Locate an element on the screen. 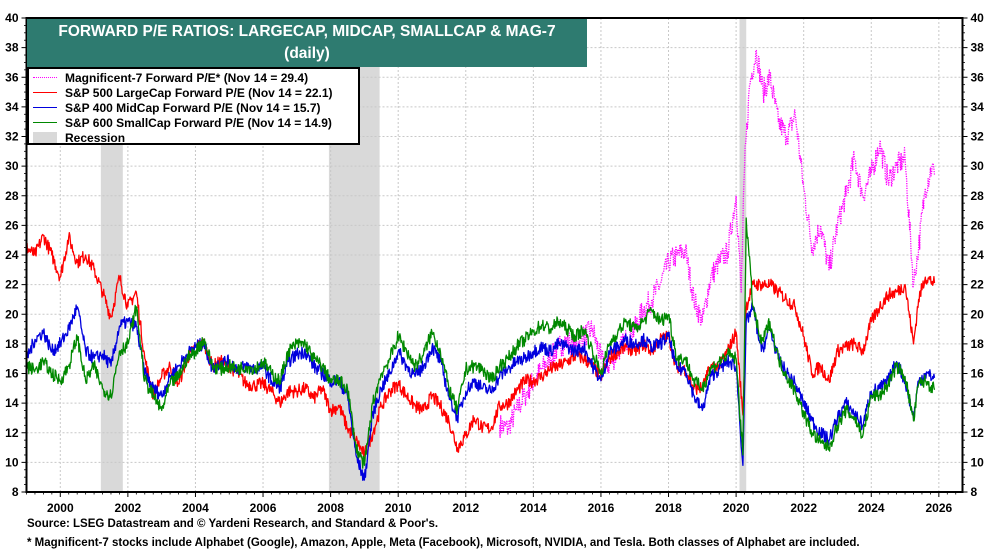  x-tick-label: 2000 is located at coordinates (60, 508).